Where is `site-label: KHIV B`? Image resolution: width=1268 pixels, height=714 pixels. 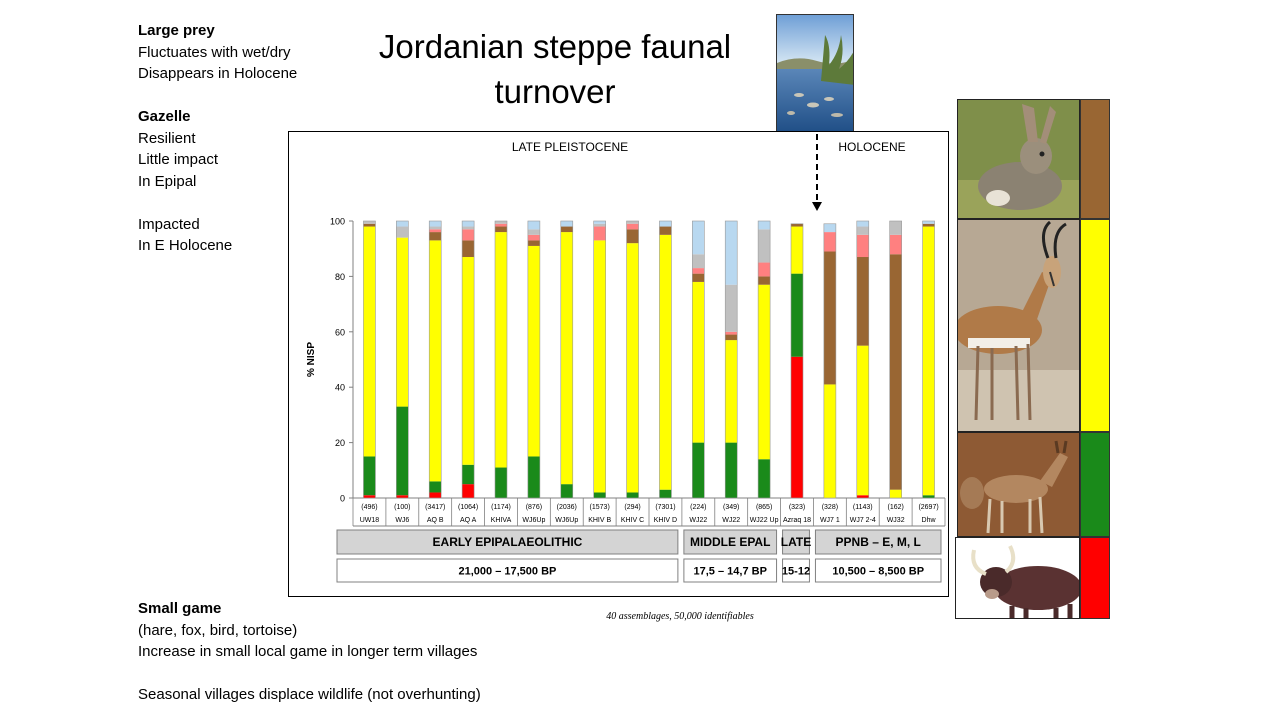 site-label: KHIV B is located at coordinates (599, 520).